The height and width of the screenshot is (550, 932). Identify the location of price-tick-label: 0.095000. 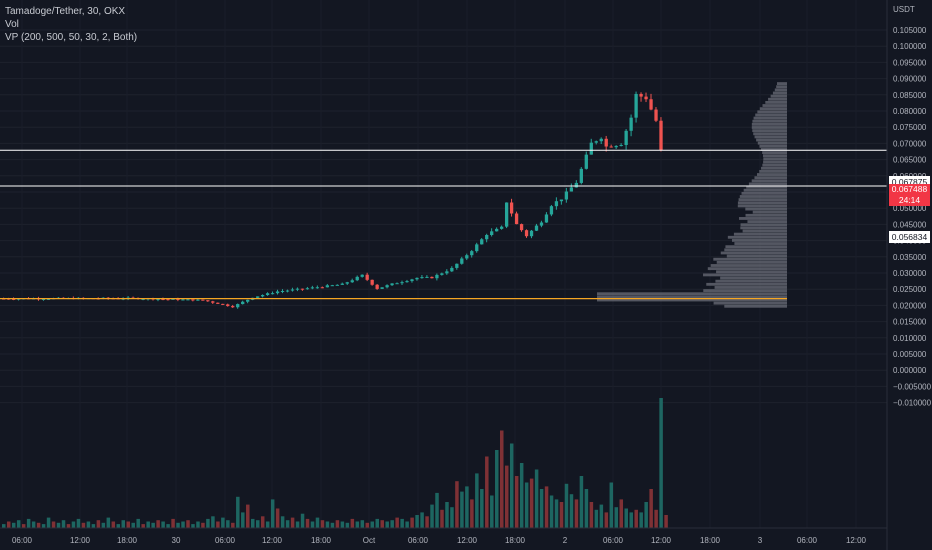
(910, 62).